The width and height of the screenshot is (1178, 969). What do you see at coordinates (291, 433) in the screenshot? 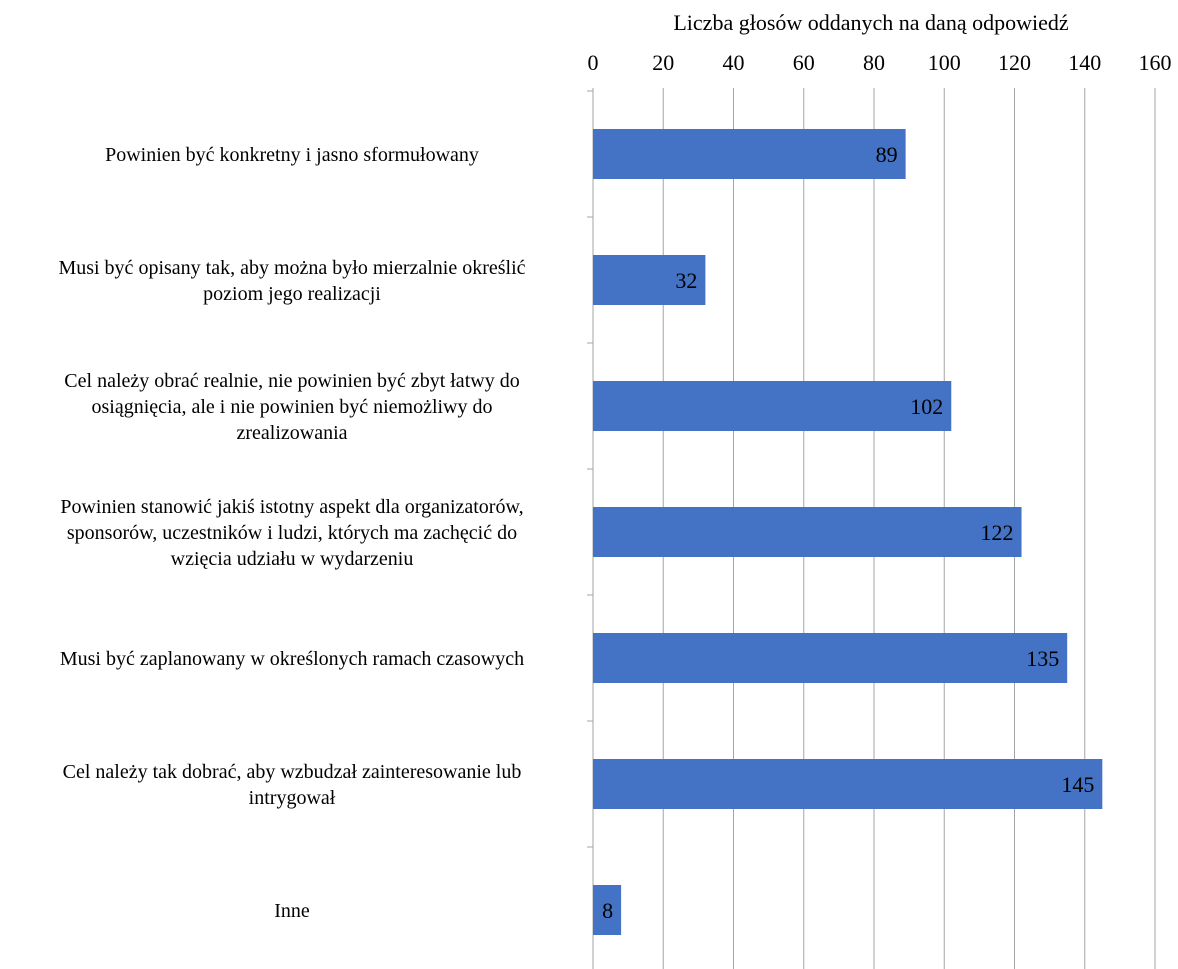
I see `category-label-line: zrealizowania` at bounding box center [291, 433].